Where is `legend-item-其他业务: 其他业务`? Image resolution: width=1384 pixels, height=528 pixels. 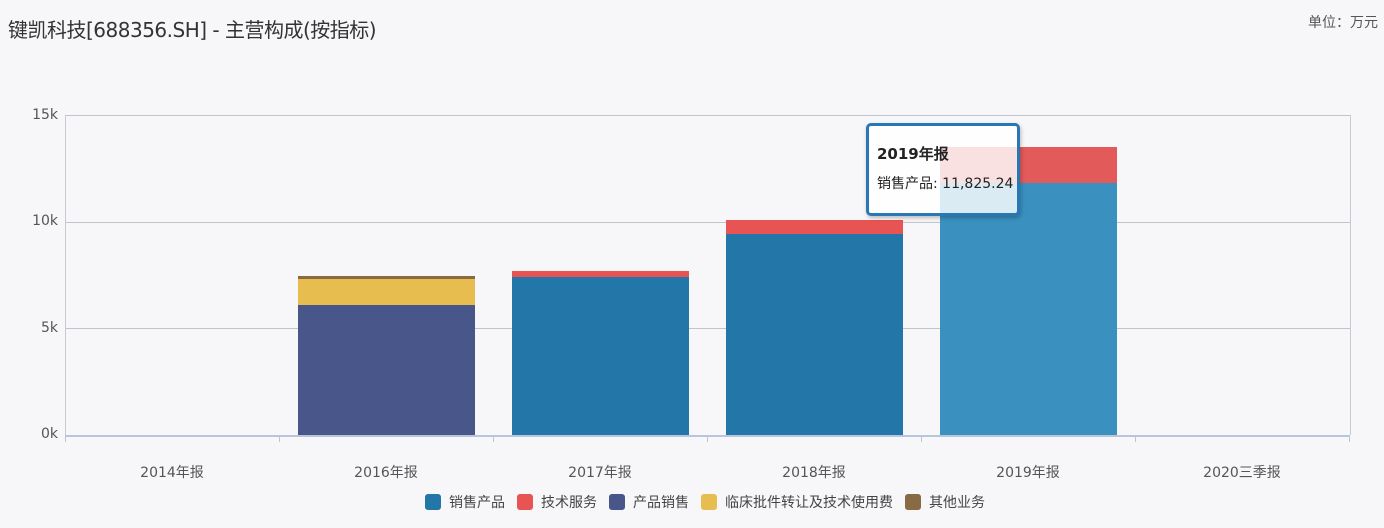 legend-item-其他业务: 其他业务 is located at coordinates (945, 502).